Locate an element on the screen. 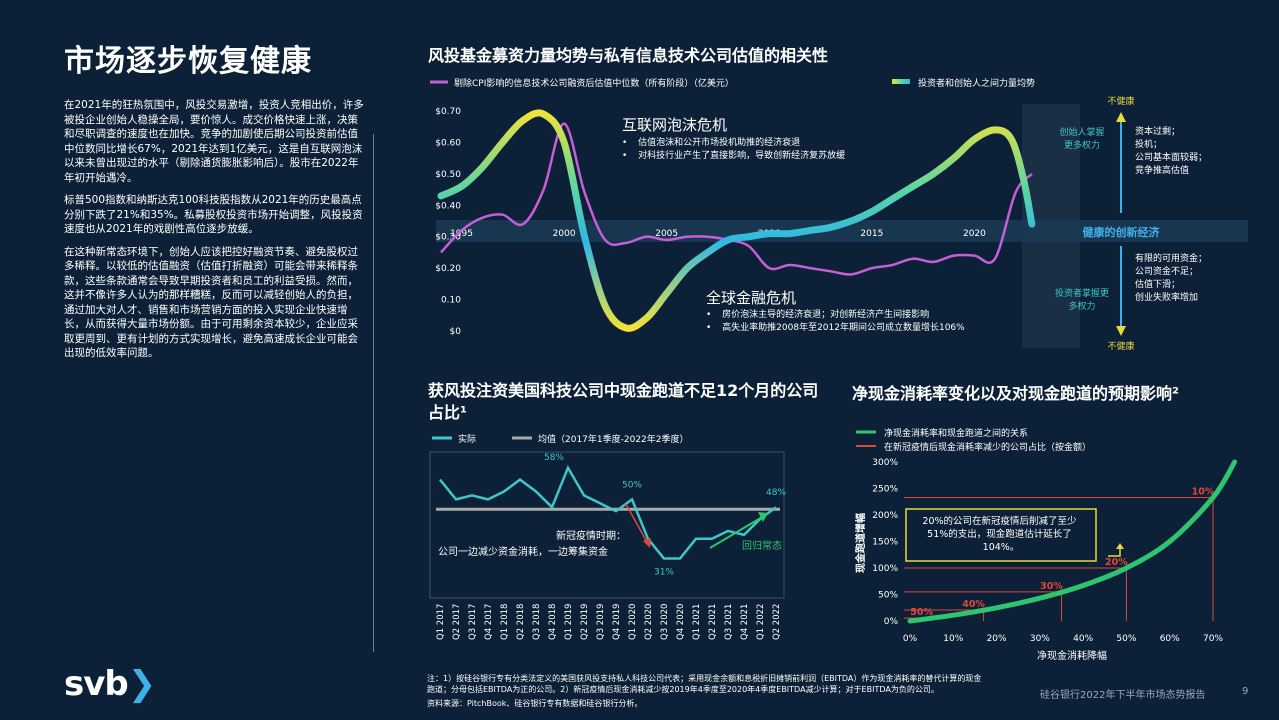 The width and height of the screenshot is (1279, 720). x-tick-label: 60% is located at coordinates (1170, 639).